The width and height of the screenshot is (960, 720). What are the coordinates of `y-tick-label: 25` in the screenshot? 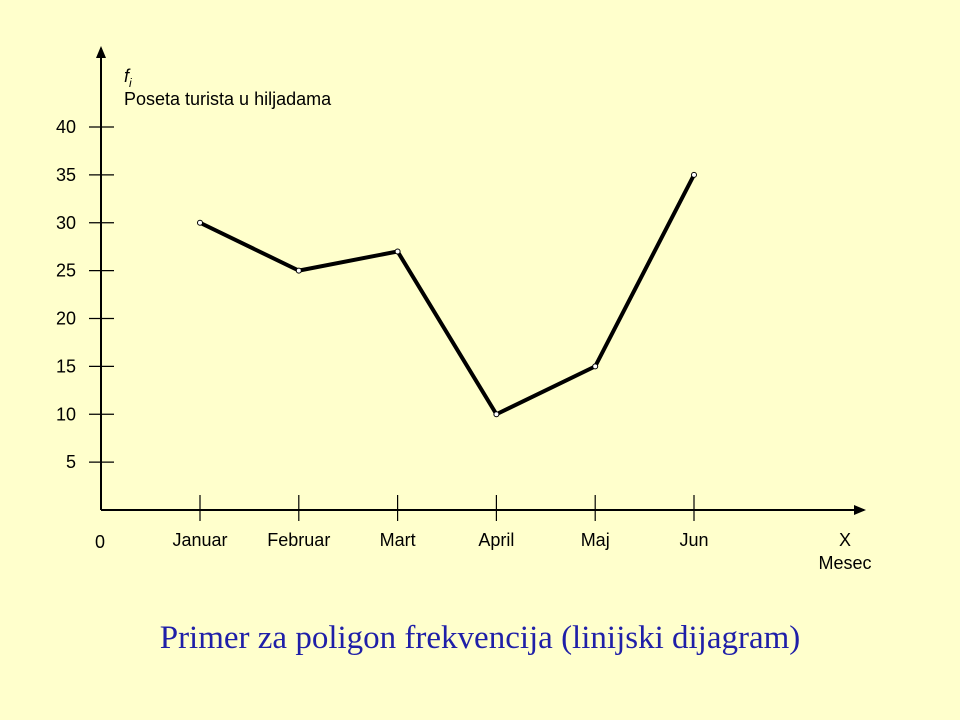 It's located at (66, 271).